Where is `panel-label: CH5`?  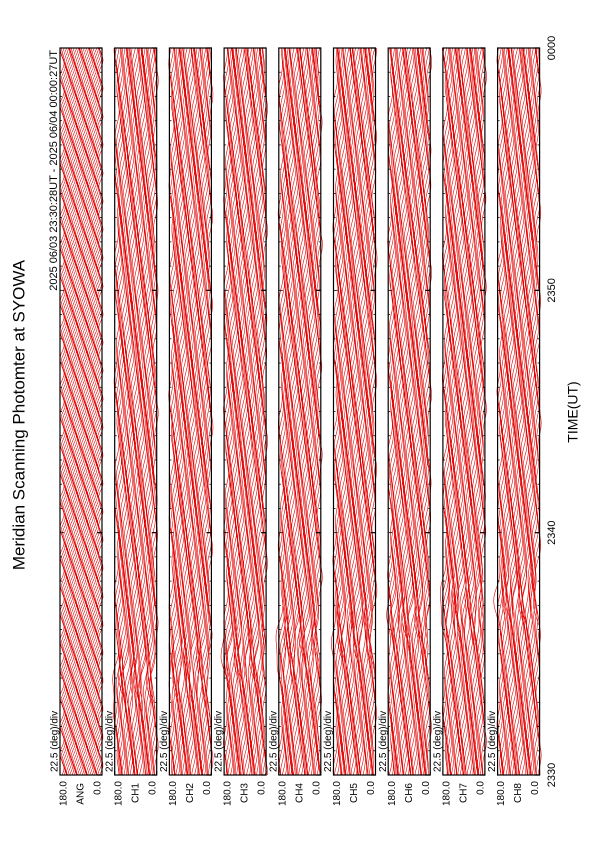
panel-label: CH5 is located at coordinates (354, 793).